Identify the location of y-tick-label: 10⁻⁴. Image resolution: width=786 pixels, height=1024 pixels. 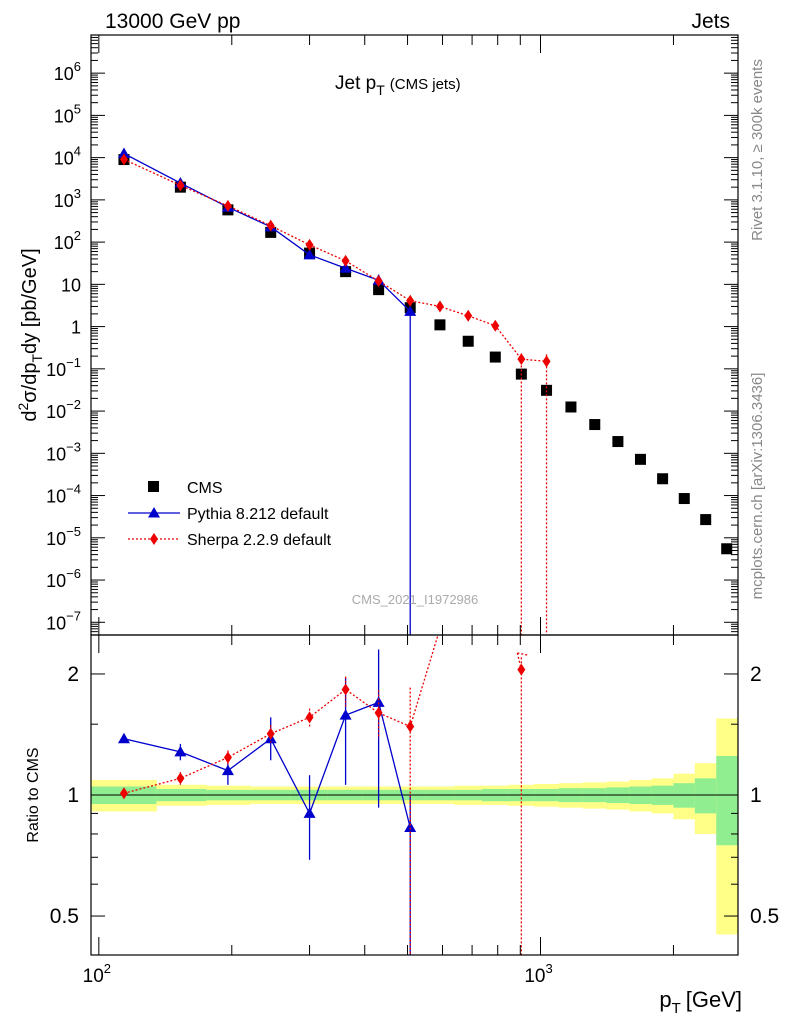
(63, 494).